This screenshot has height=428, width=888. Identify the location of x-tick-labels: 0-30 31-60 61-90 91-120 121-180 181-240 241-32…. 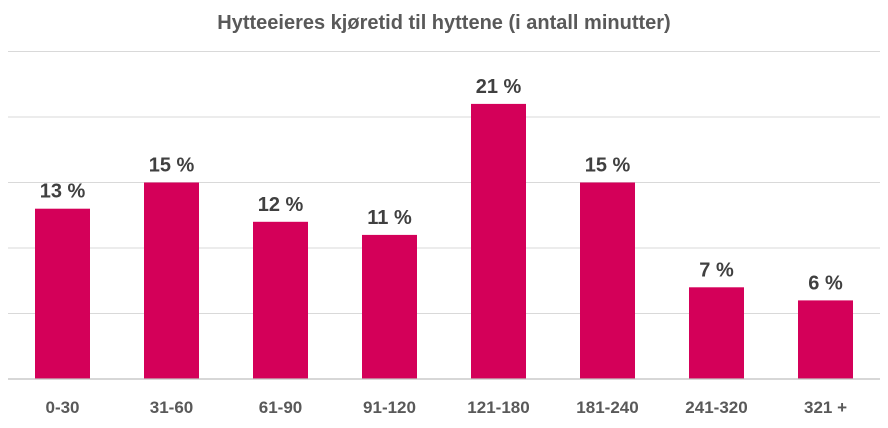
(446, 407).